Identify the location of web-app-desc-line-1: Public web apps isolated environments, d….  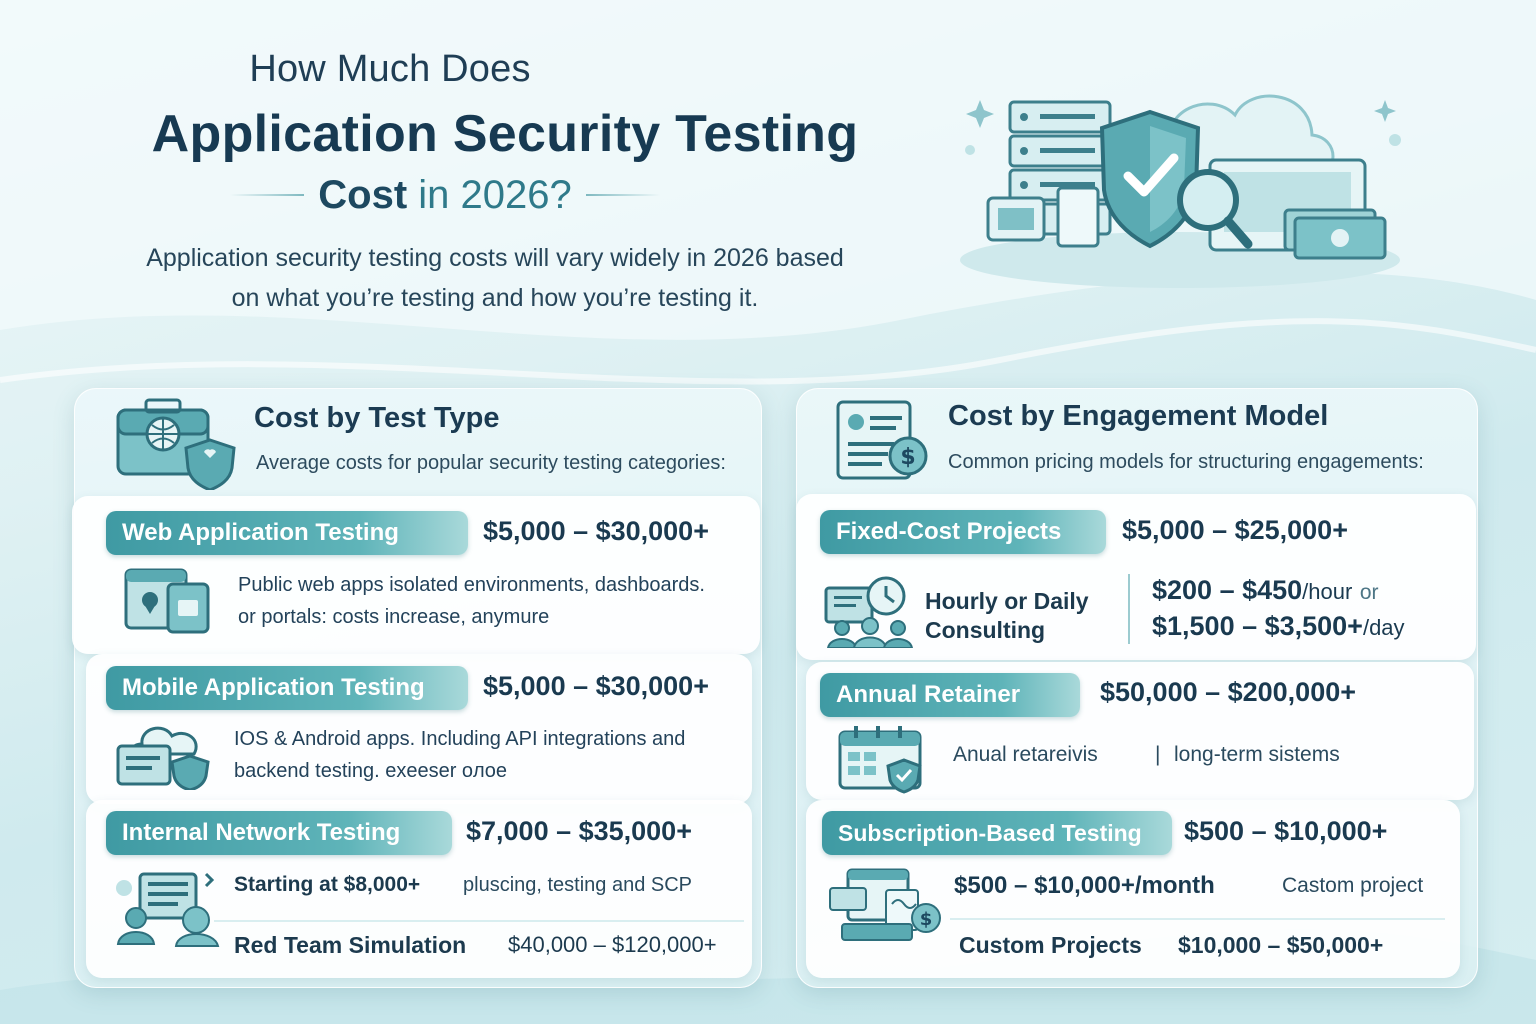
(471, 585).